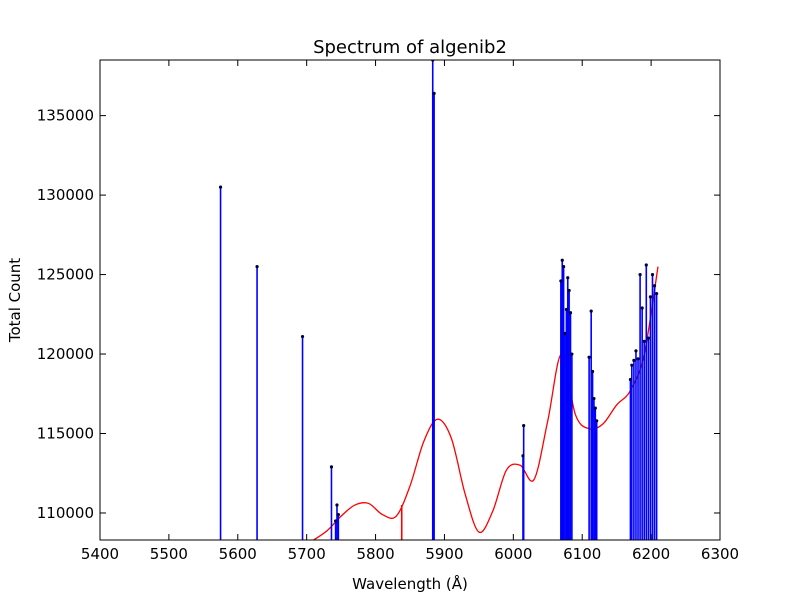 This screenshot has width=800, height=604. Describe the element at coordinates (100, 554) in the screenshot. I see `x-tick-label: 5400` at that location.